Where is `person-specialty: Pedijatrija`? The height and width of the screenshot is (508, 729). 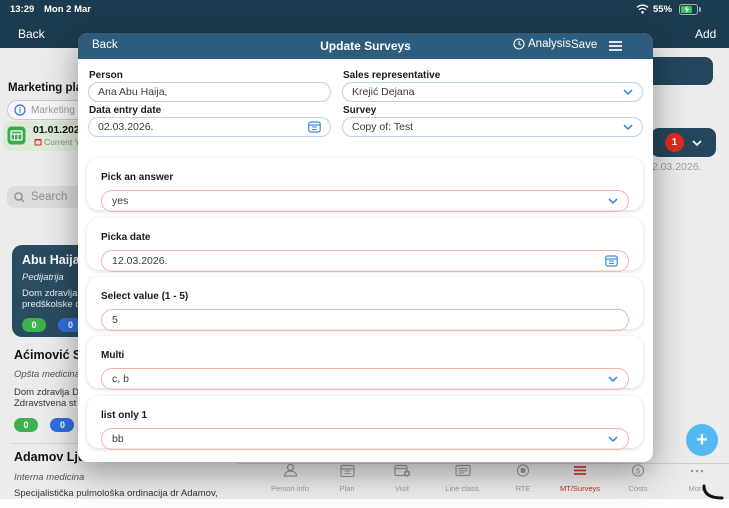
person-specialty: Pedijatrija is located at coordinates (43, 277).